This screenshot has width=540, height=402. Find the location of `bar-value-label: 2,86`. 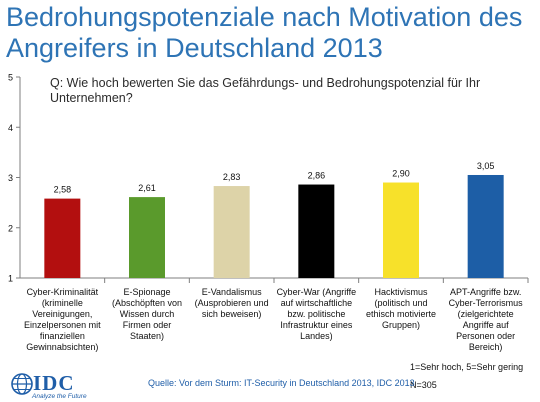

bar-value-label: 2,86 is located at coordinates (317, 176).